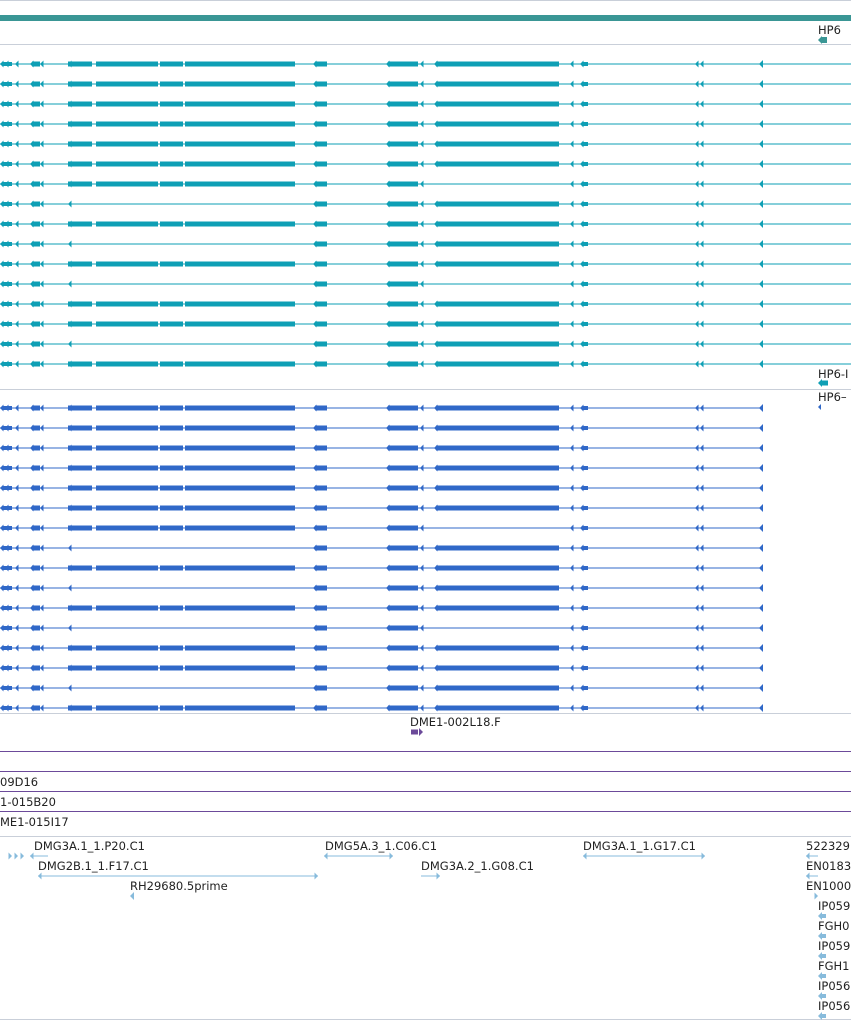 This screenshot has height=1021, width=851. Describe the element at coordinates (828, 866) in the screenshot. I see `label-en0183: EN0183` at that location.